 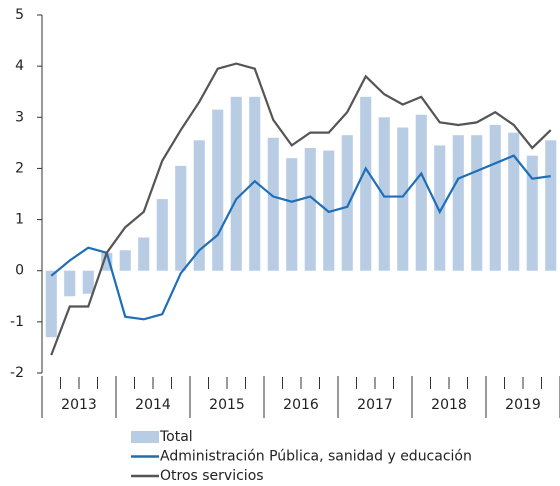 What do you see at coordinates (176, 437) in the screenshot?
I see `legend-label: Total` at bounding box center [176, 437].